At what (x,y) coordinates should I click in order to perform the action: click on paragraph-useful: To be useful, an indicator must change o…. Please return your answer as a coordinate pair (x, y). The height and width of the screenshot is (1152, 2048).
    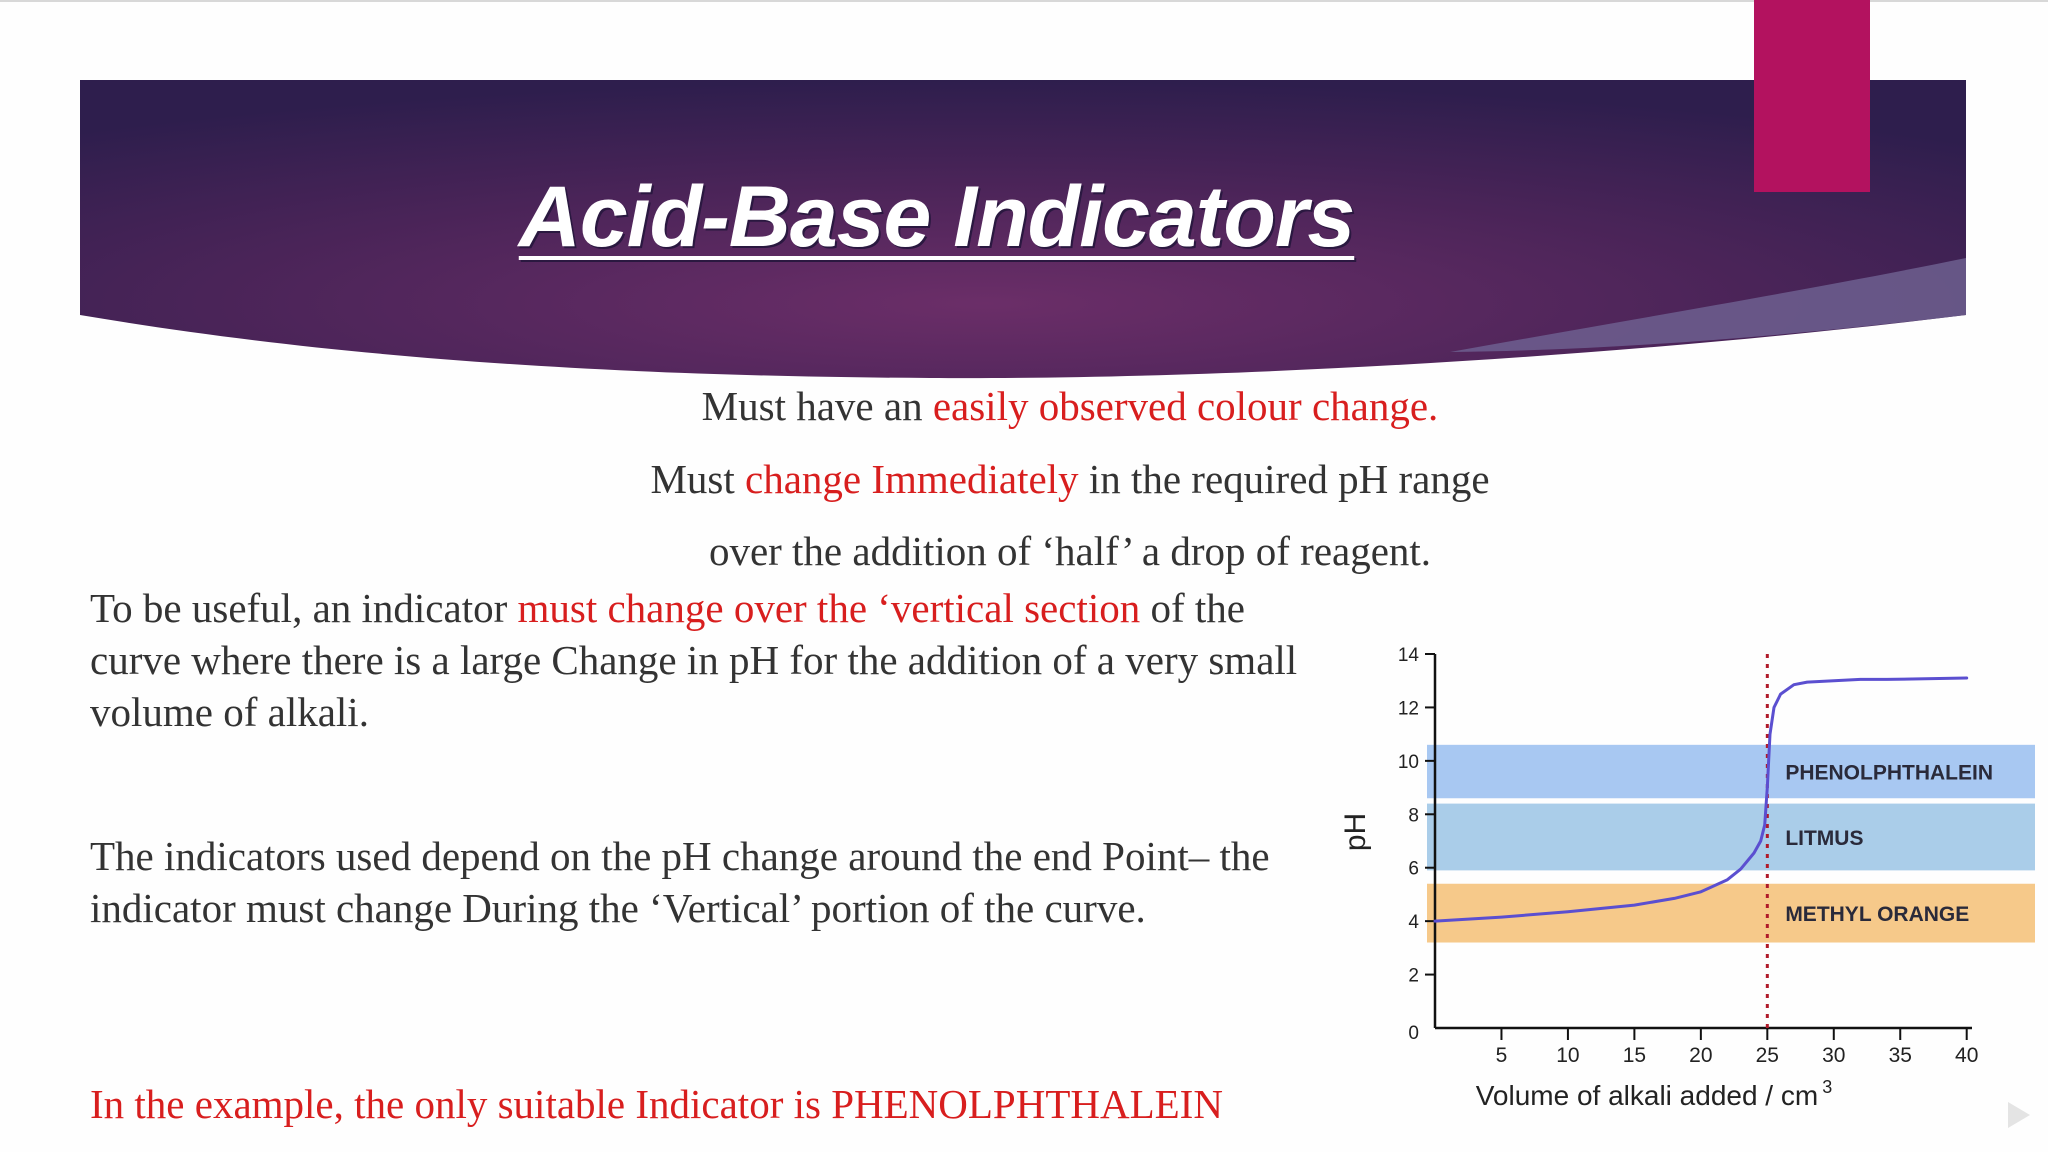
    Looking at the image, I should click on (710, 660).